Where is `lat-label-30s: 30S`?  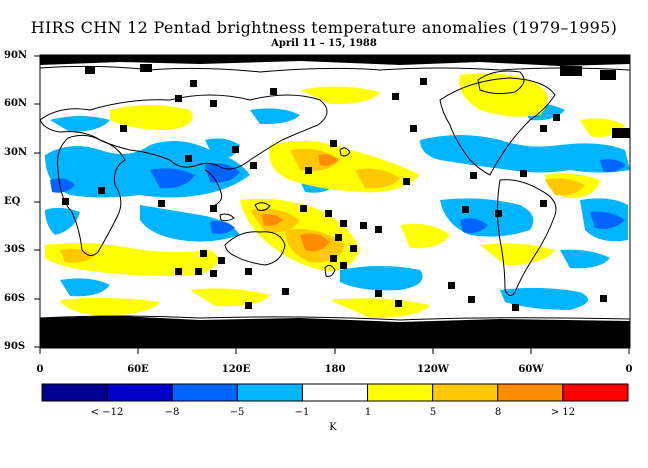 lat-label-30s: 30S is located at coordinates (15, 249).